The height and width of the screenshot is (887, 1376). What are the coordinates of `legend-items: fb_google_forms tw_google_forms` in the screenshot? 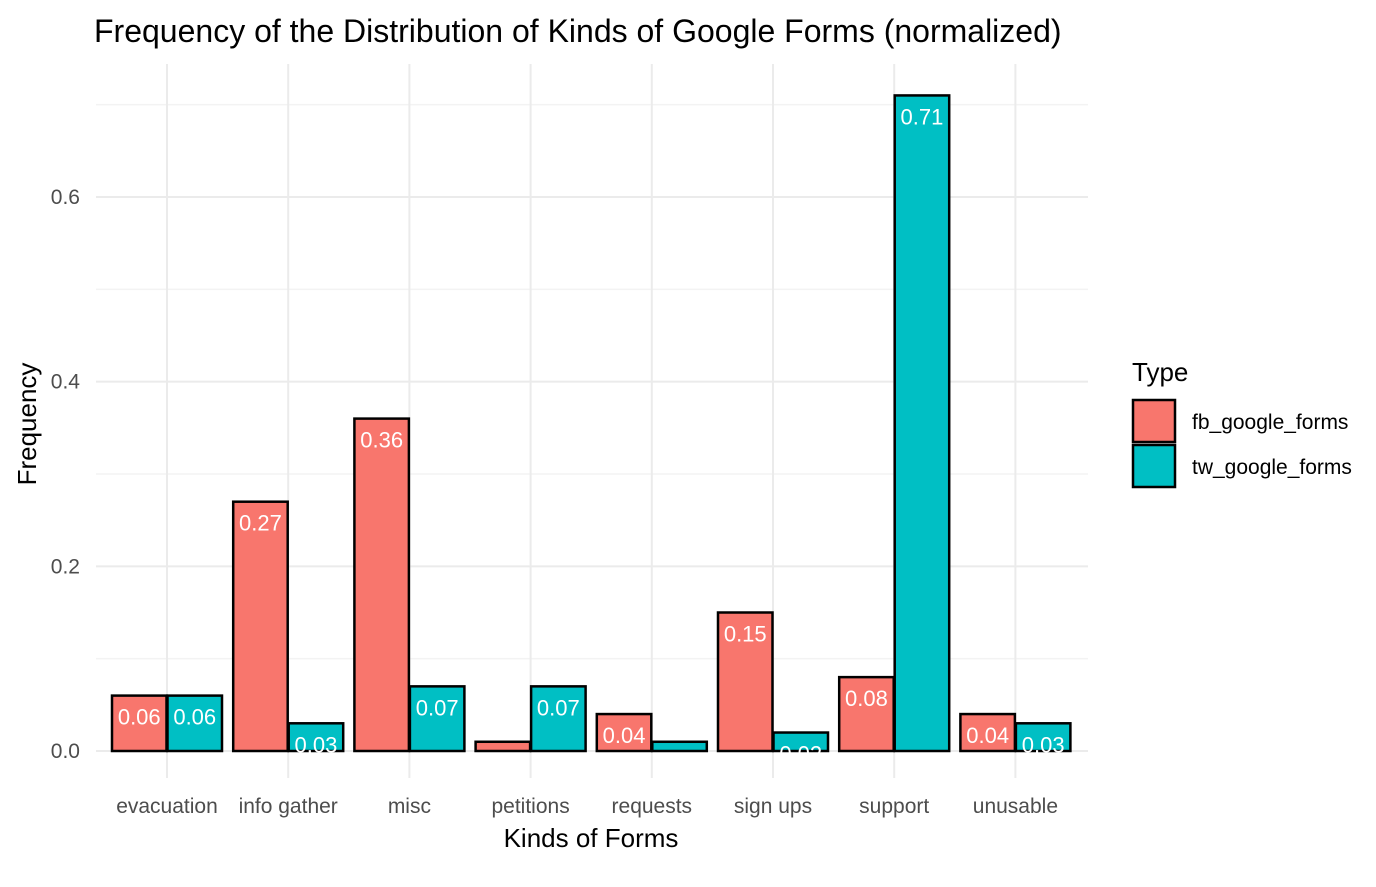 It's located at (1241, 443).